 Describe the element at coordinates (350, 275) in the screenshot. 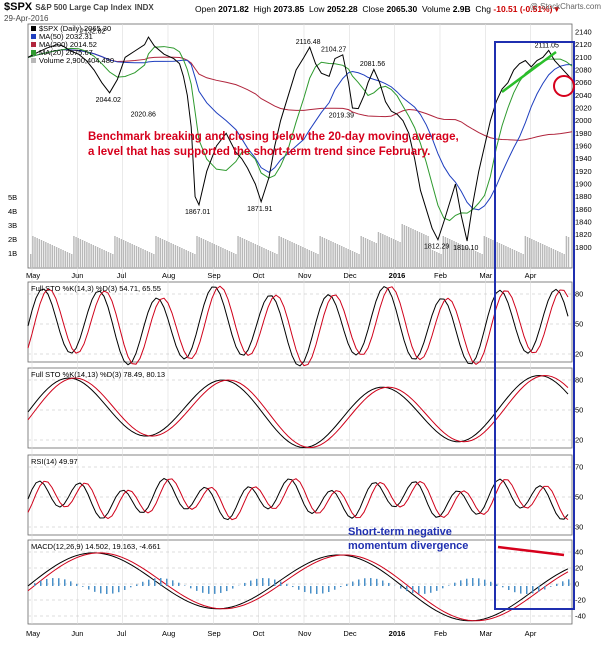

I see `month-label: Dec` at that location.